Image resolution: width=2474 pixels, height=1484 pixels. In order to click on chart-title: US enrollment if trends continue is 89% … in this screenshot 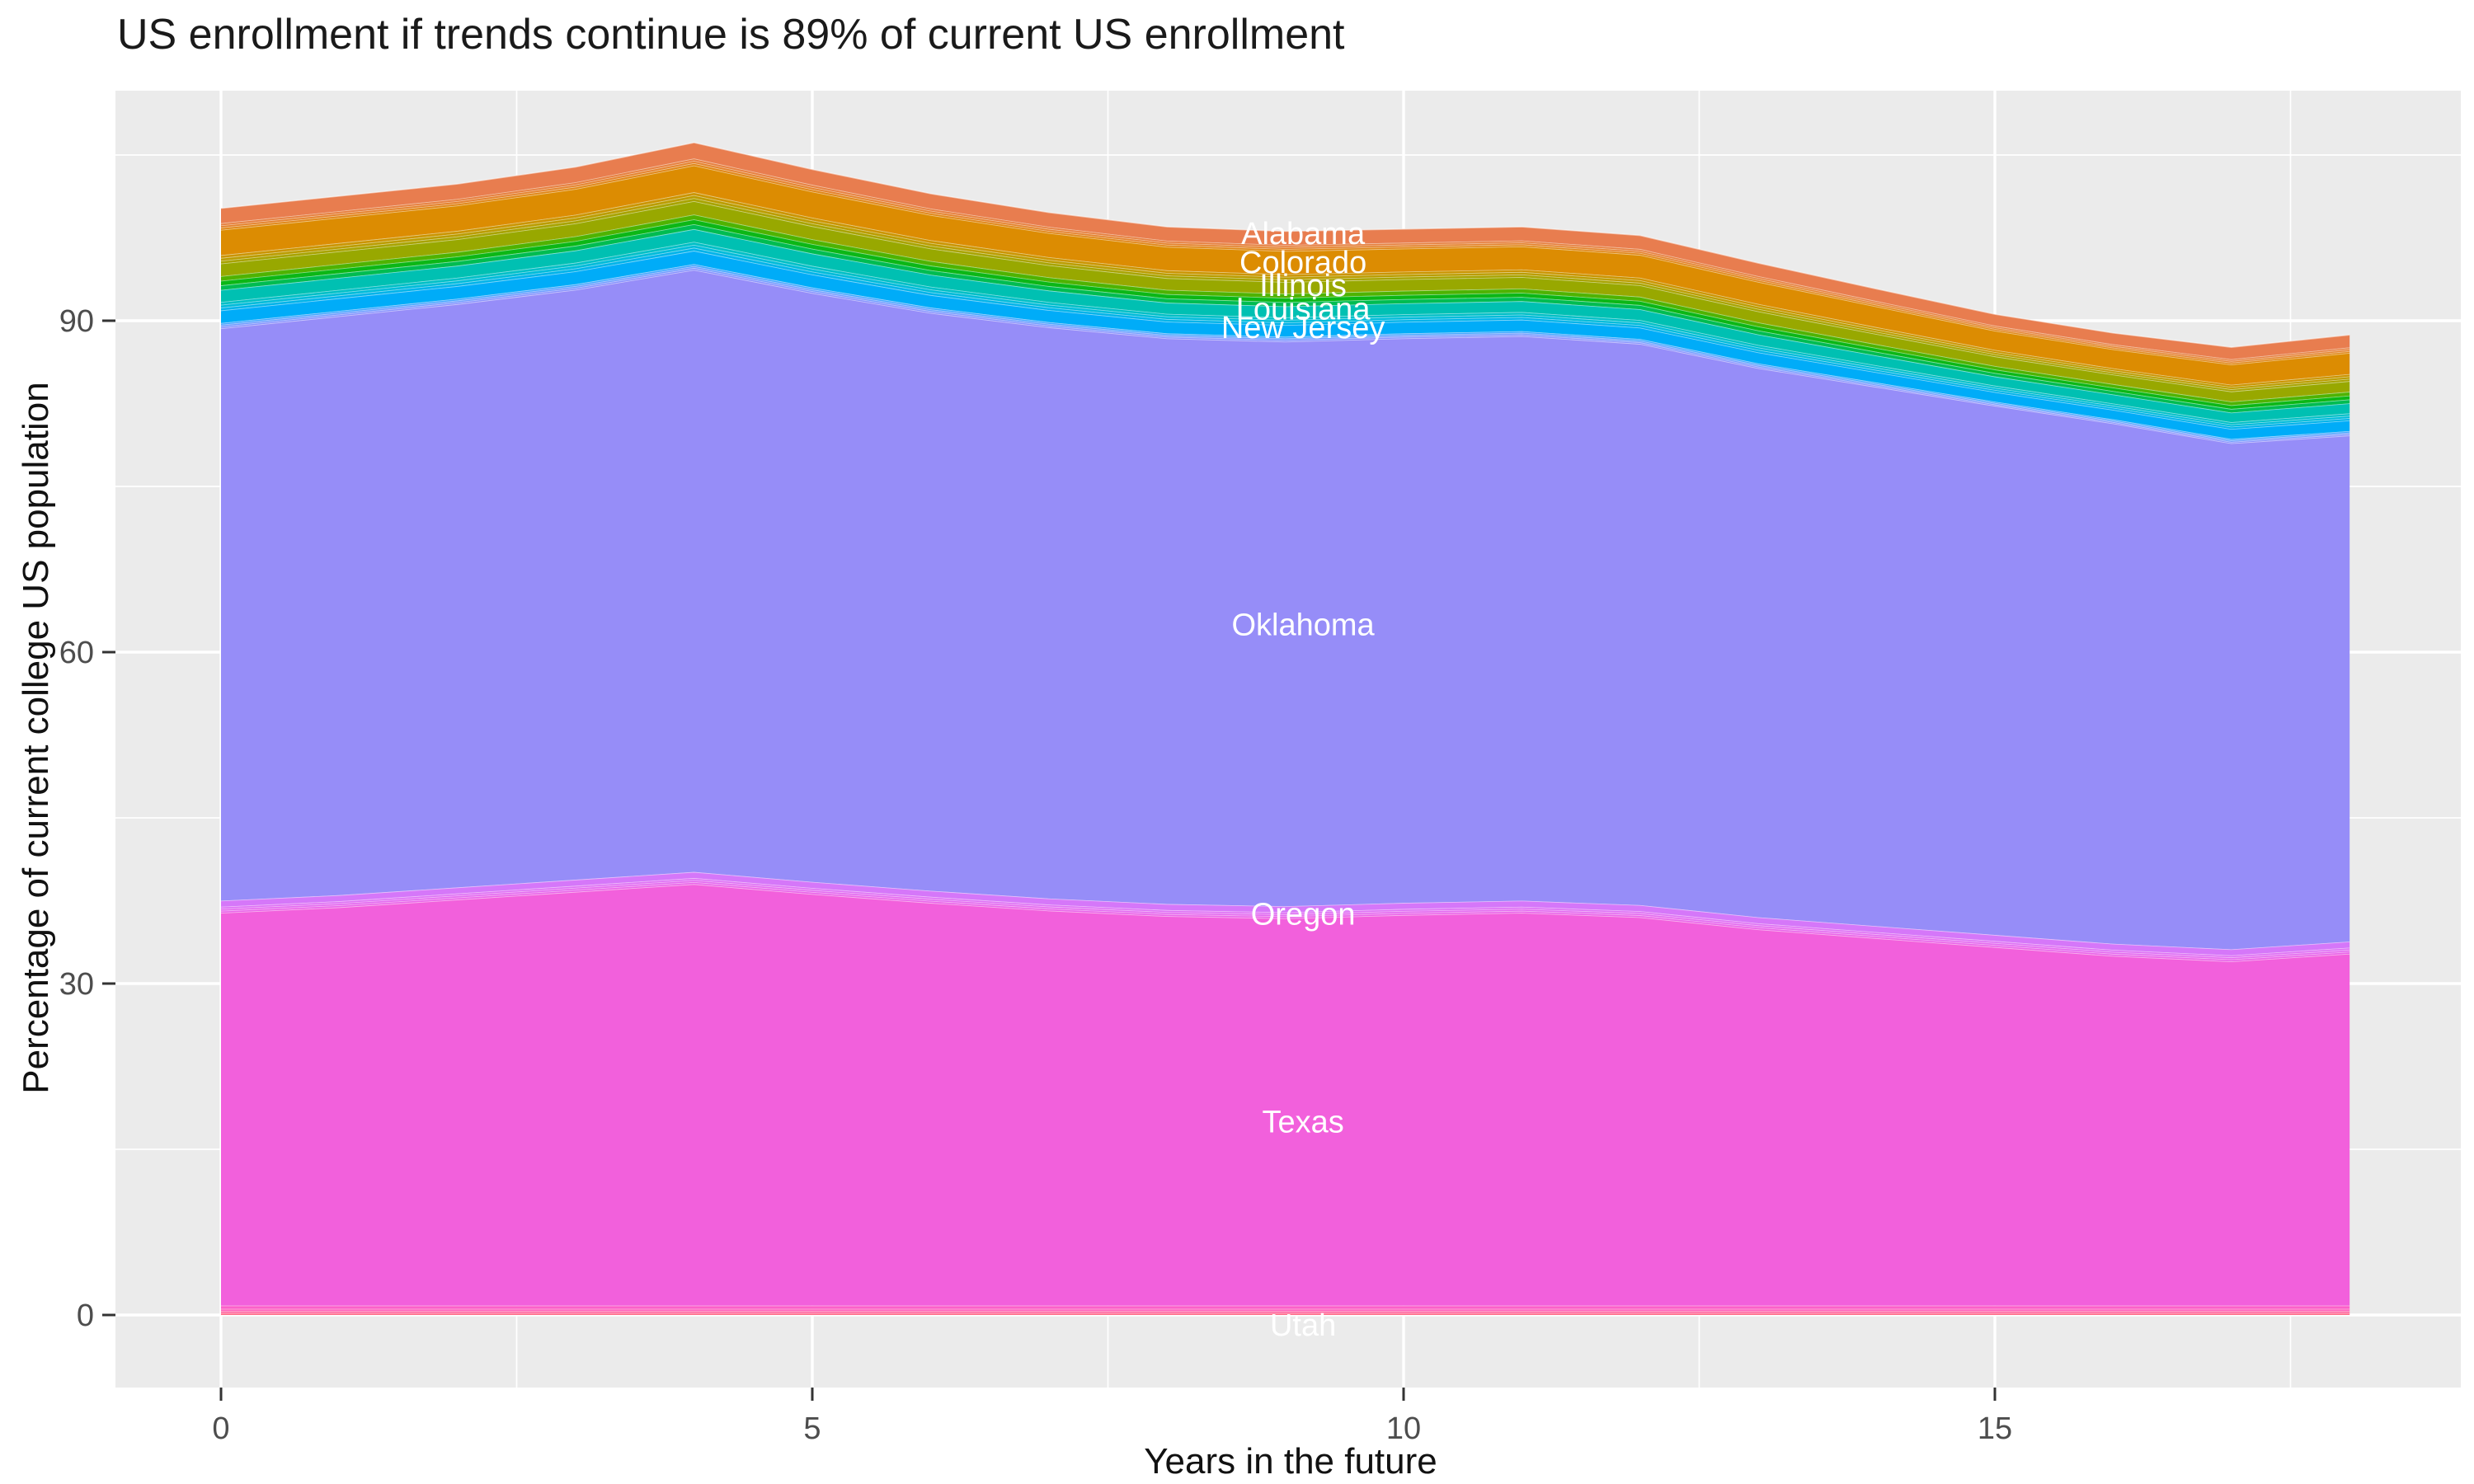, I will do `click(731, 35)`.